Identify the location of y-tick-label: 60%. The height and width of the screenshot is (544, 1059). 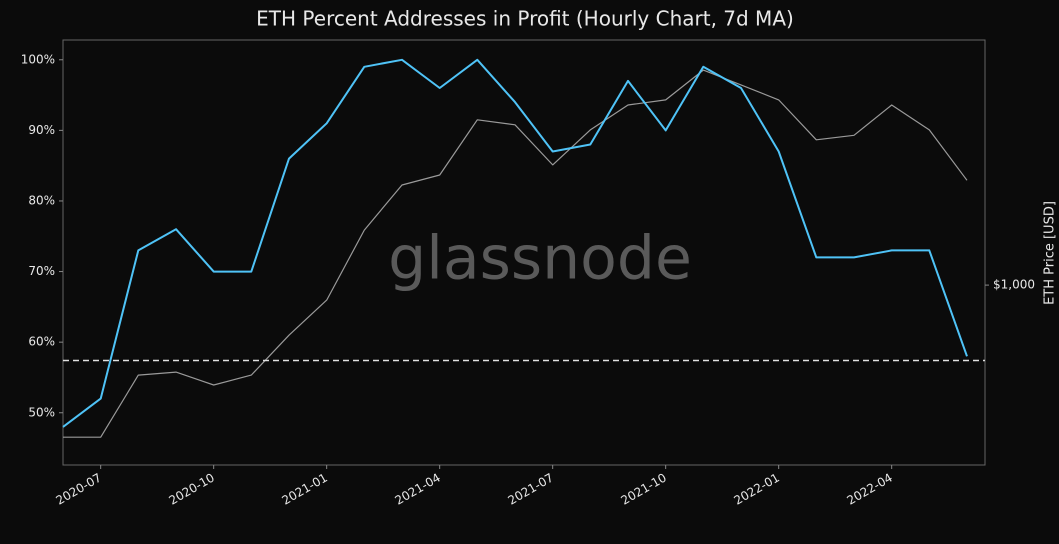
(41, 342).